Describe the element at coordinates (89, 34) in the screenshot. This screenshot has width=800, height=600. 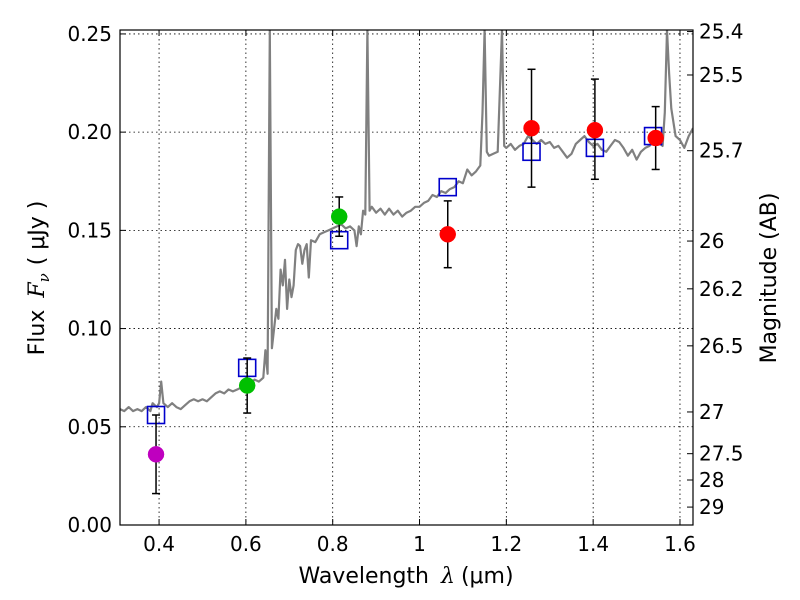
I see `y-tick-label: 0.25` at that location.